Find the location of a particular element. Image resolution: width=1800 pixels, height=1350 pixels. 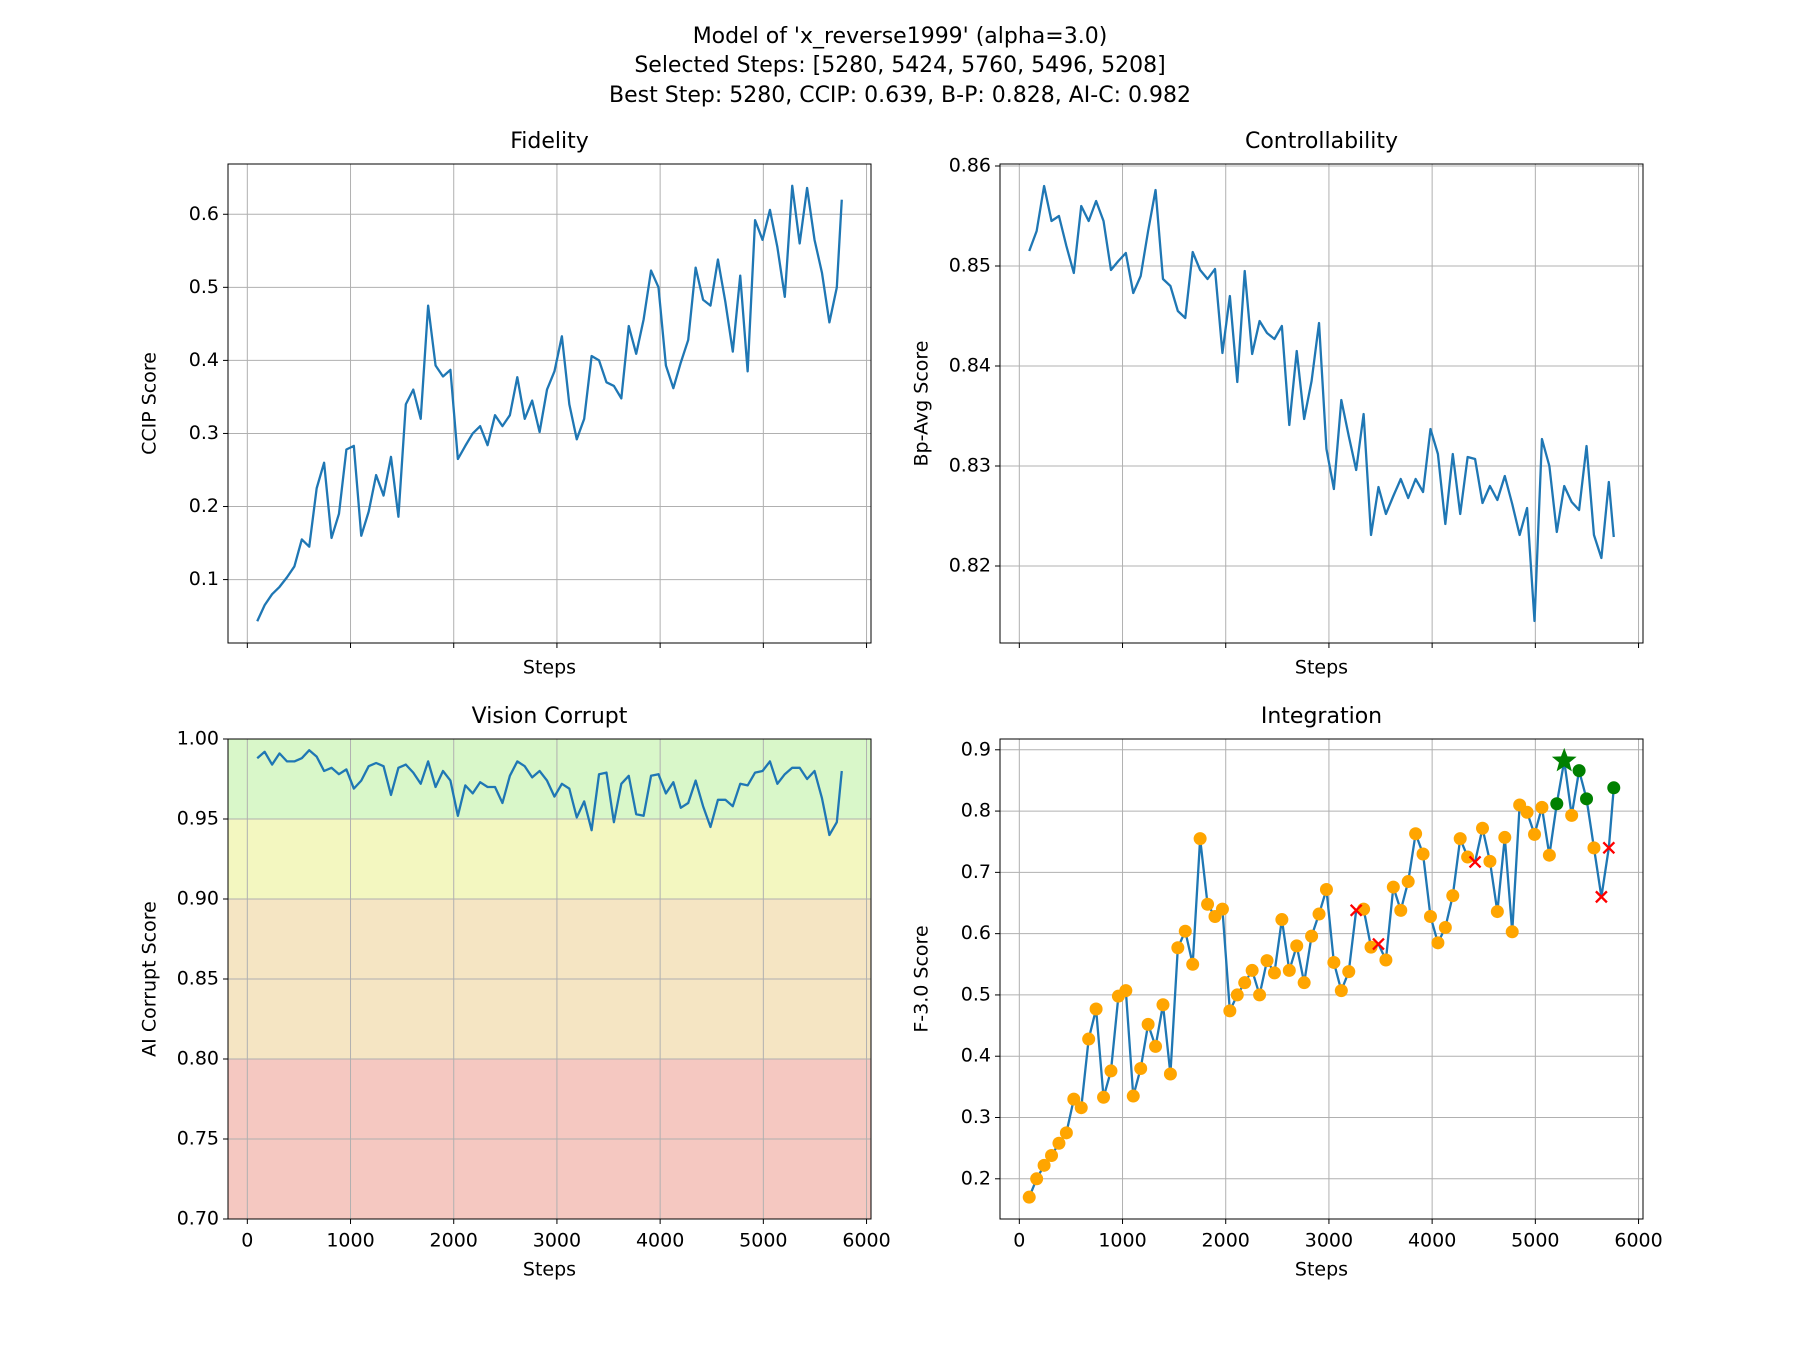

best-point is located at coordinates (1564, 759).